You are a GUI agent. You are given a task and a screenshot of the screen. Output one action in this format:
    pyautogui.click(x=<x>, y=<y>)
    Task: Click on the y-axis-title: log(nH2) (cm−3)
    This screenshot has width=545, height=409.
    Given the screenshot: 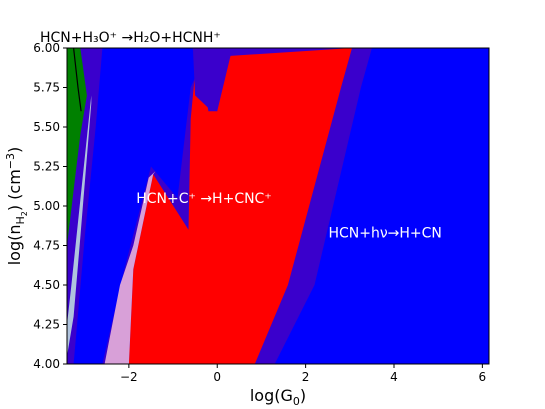 What is the action you would take?
    pyautogui.click(x=16, y=206)
    